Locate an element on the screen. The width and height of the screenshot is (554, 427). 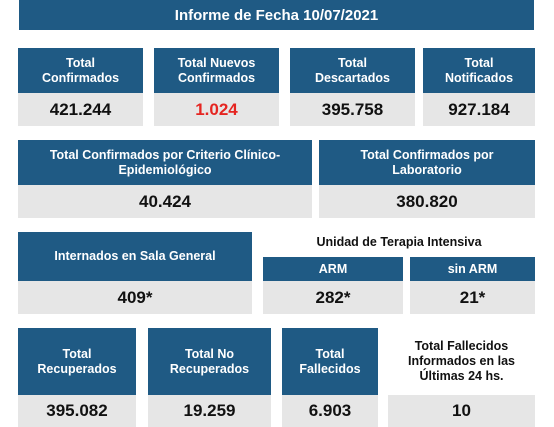
total-fallecidos-label: Total Fallecidos is located at coordinates (330, 361).